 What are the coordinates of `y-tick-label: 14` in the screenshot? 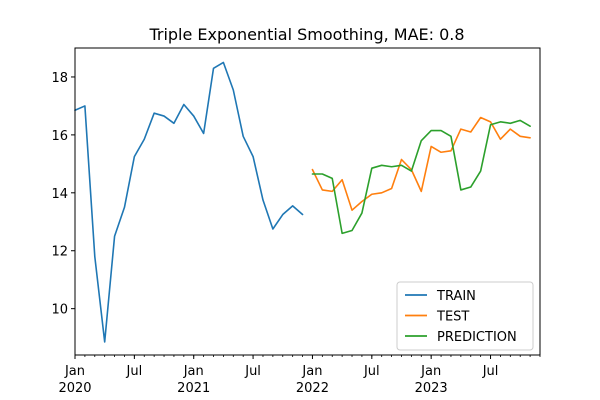 It's located at (59, 194).